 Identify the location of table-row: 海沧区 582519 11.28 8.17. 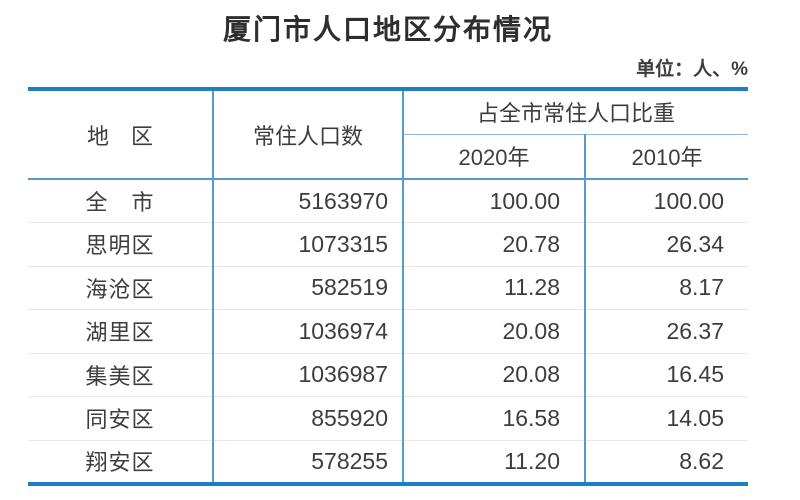
(388, 287).